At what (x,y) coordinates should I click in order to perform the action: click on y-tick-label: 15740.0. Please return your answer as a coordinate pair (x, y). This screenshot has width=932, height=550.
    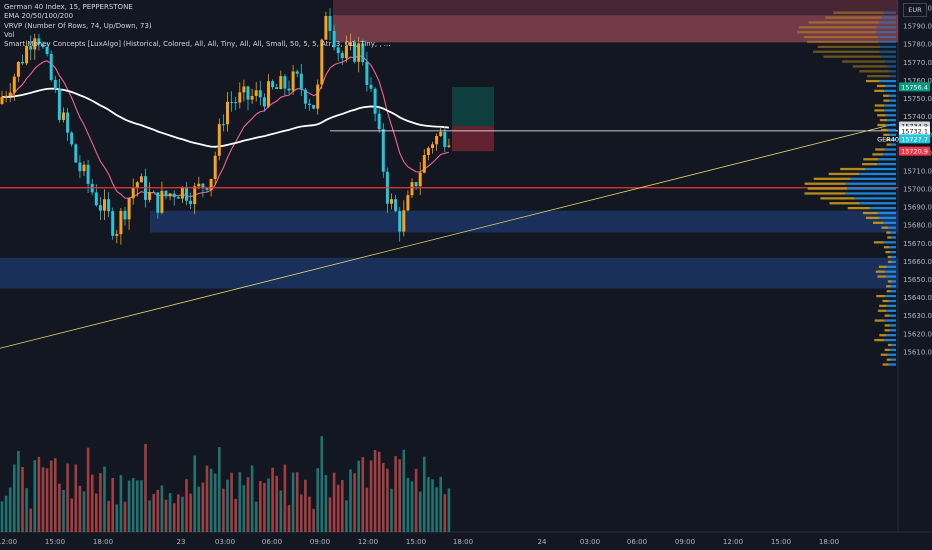
    Looking at the image, I should click on (917, 117).